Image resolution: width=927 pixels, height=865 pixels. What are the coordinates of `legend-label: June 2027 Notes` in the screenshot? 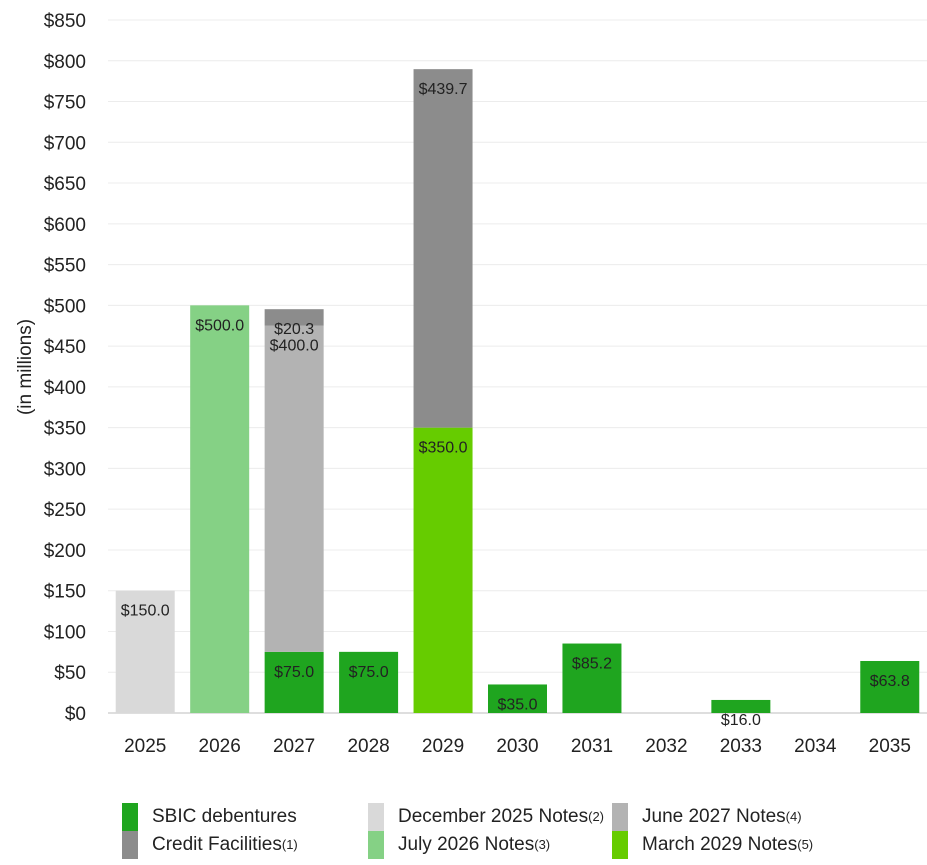 It's located at (714, 816).